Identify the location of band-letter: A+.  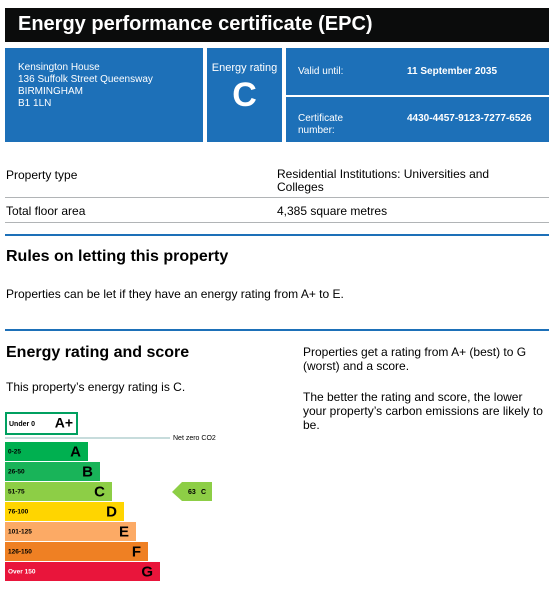
(64, 423).